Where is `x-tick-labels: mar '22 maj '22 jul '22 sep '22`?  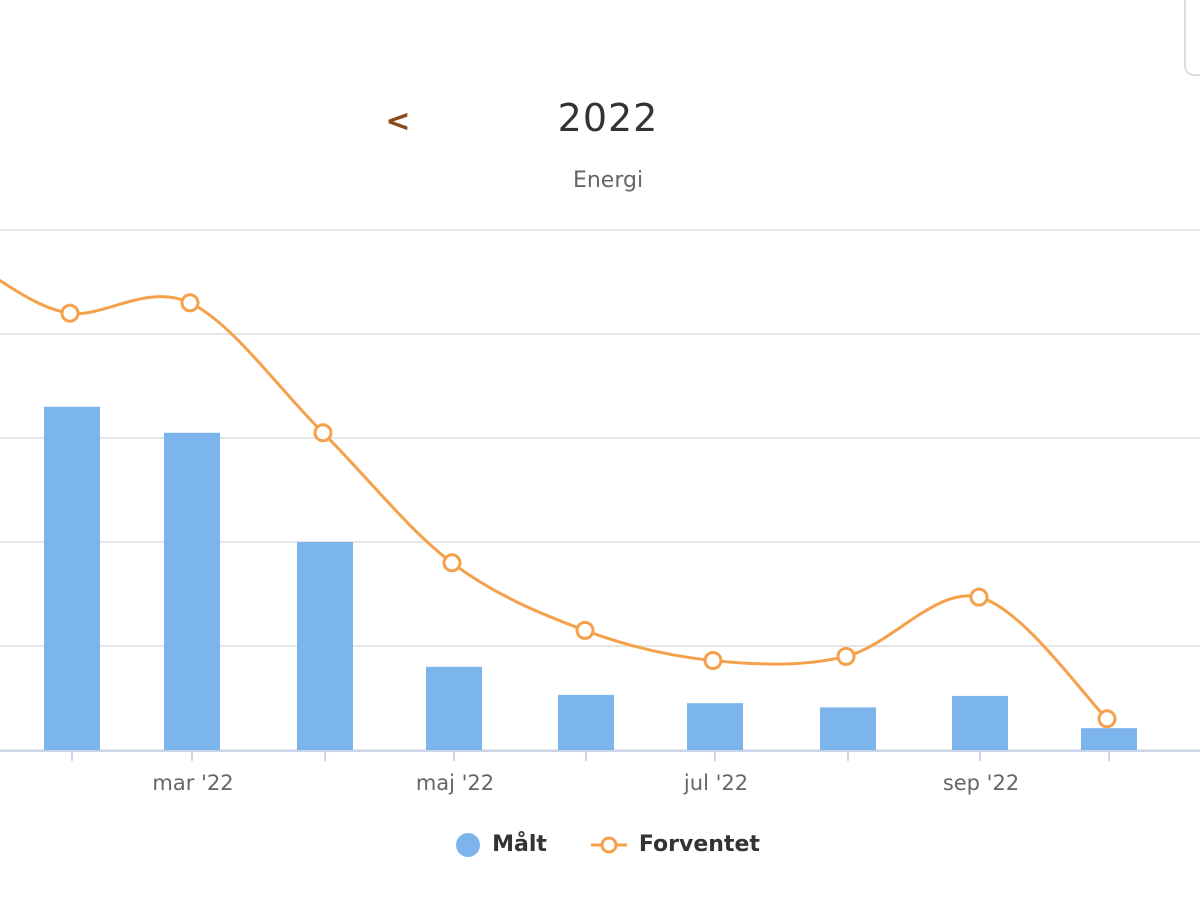
x-tick-labels: mar '22 maj '22 jul '22 sep '22 is located at coordinates (585, 783).